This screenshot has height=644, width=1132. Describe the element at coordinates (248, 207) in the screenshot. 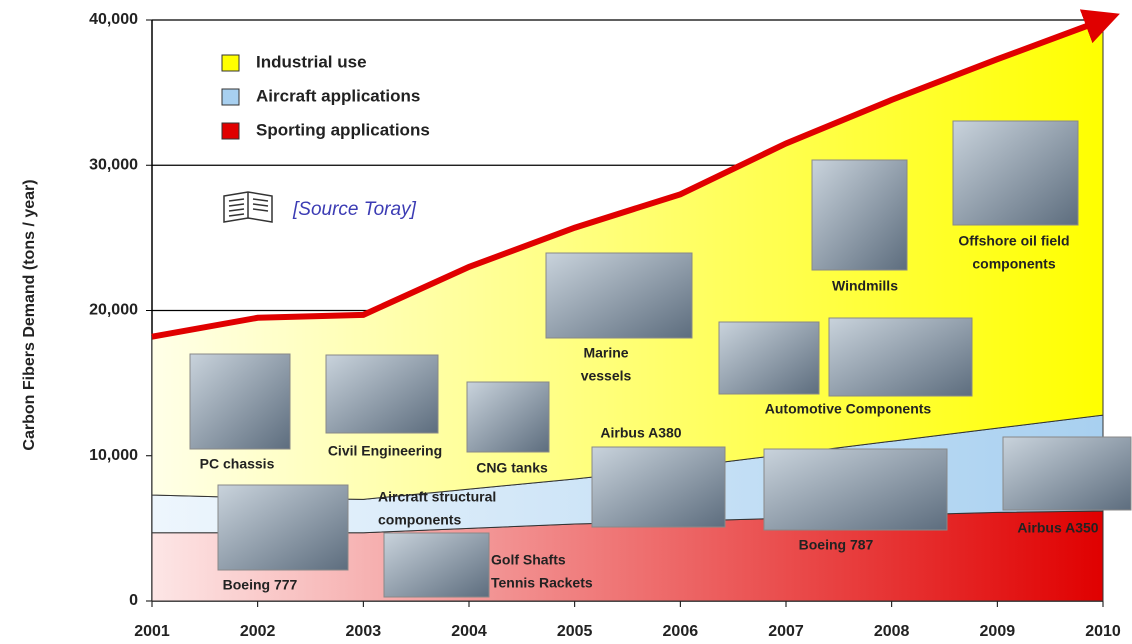

I see `book-icon` at that location.